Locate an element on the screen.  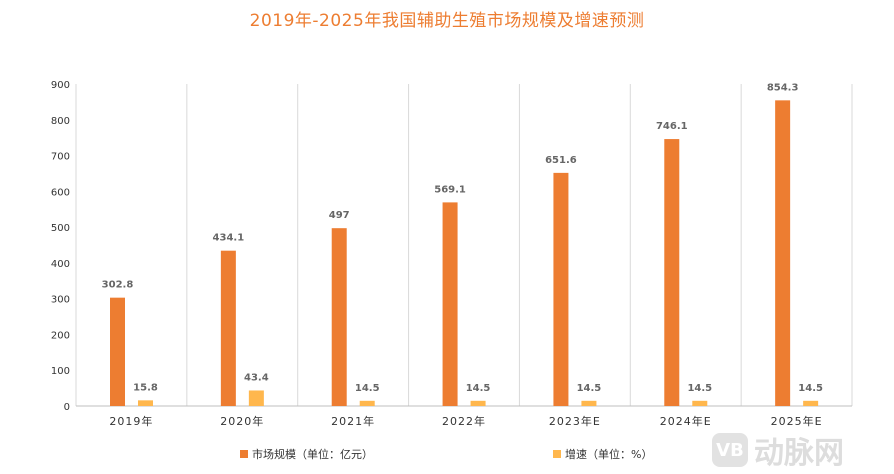
y-tick-label: 900 is located at coordinates (60, 85).